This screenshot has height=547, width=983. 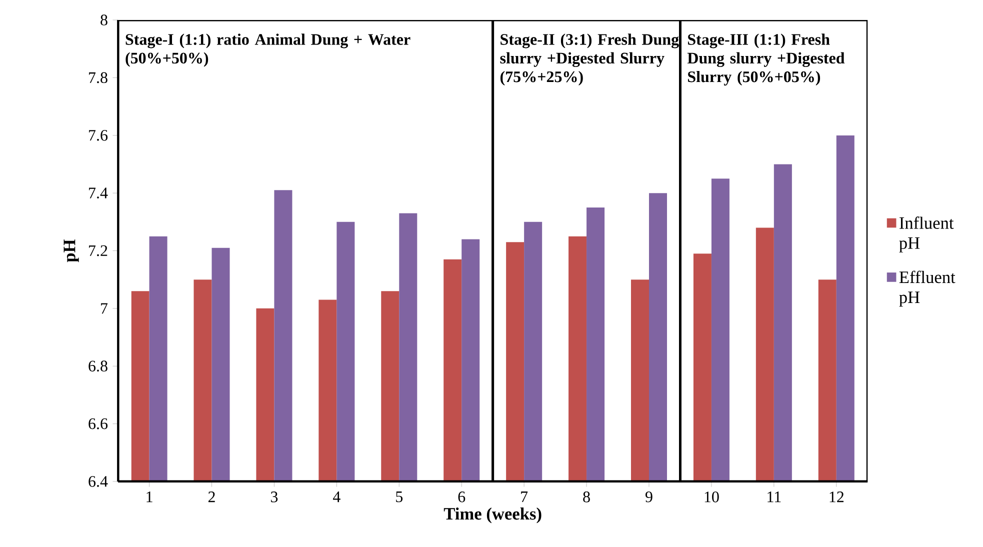 I want to click on y-tick-label: 7.4, so click(x=98, y=193).